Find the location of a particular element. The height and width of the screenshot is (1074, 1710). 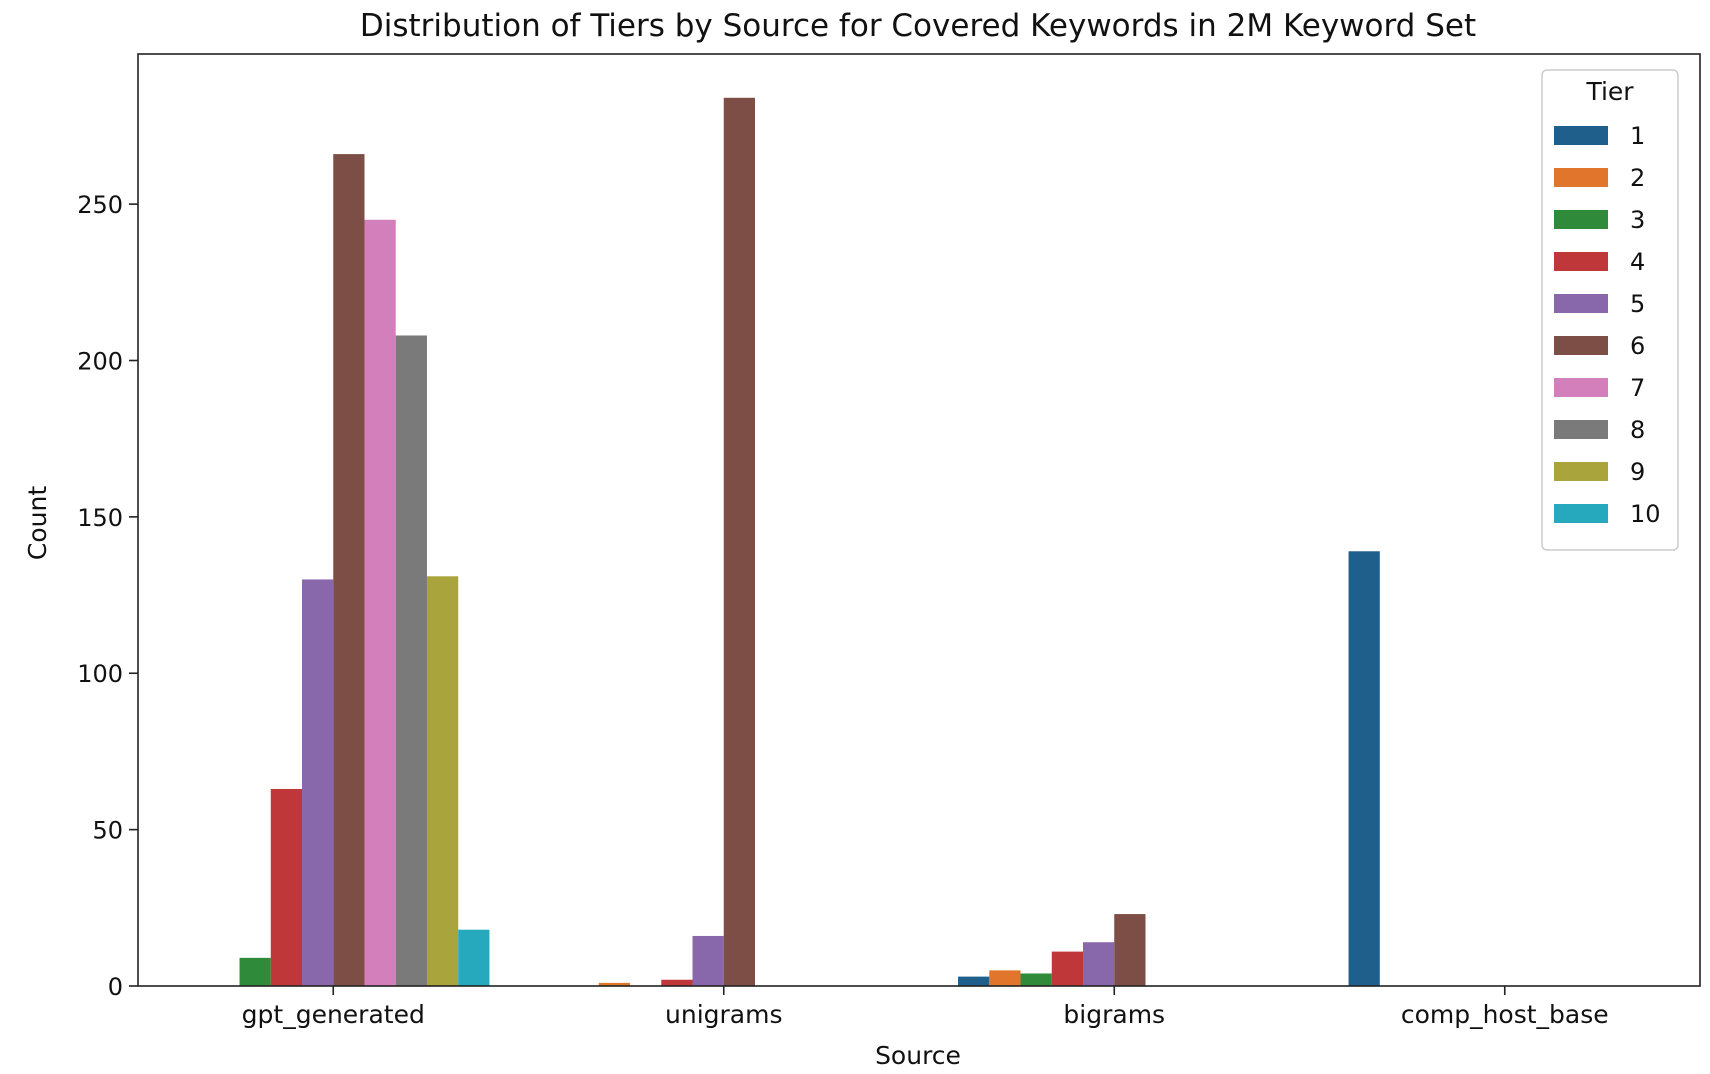

y-tick-label-3: 150 is located at coordinates (100, 518).